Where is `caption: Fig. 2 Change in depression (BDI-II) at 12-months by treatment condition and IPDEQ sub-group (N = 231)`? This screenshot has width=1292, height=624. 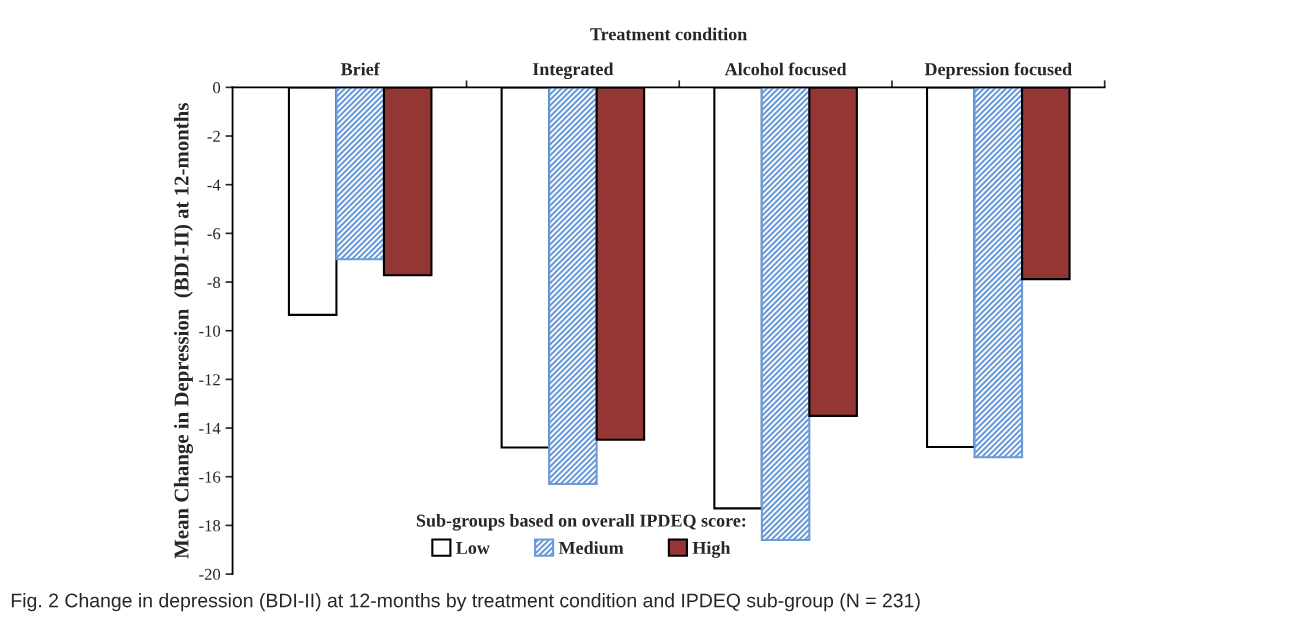 caption: Fig. 2 Change in depression (BDI-II) at 12-months by treatment condition and IPDEQ sub-group (N = 231) is located at coordinates (465, 602).